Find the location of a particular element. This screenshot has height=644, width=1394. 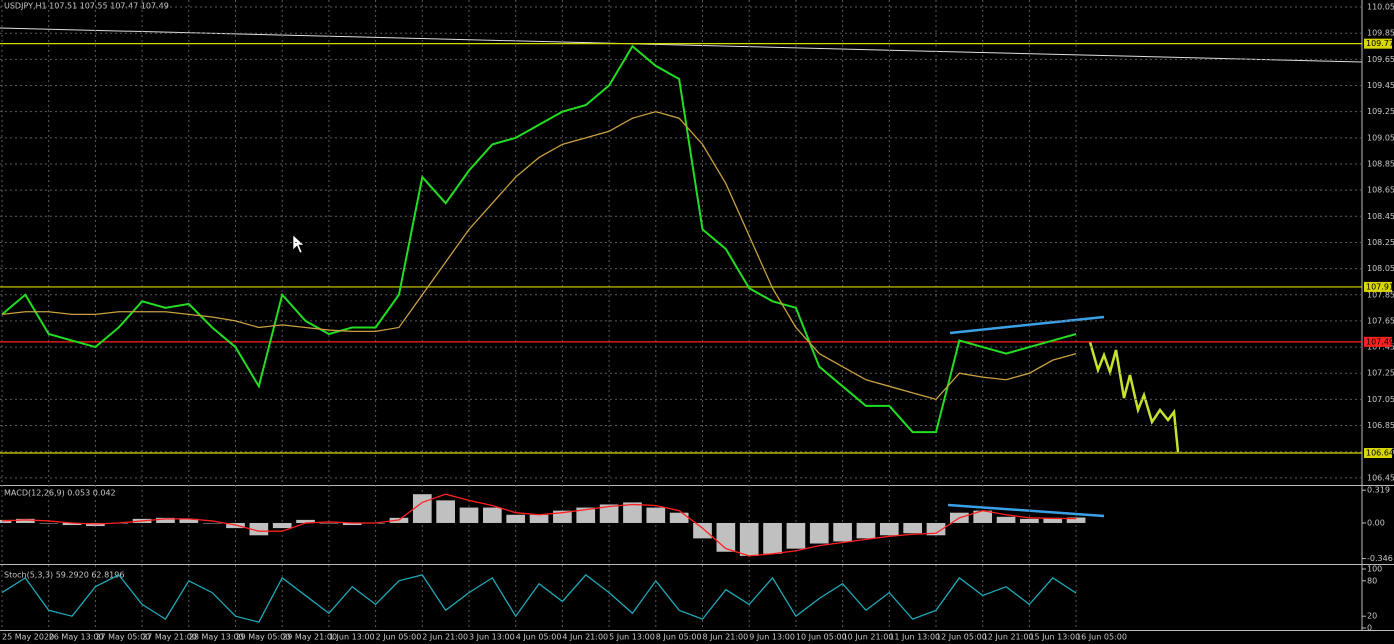

x-tick-label: 8 Jun 21:00 is located at coordinates (726, 637).